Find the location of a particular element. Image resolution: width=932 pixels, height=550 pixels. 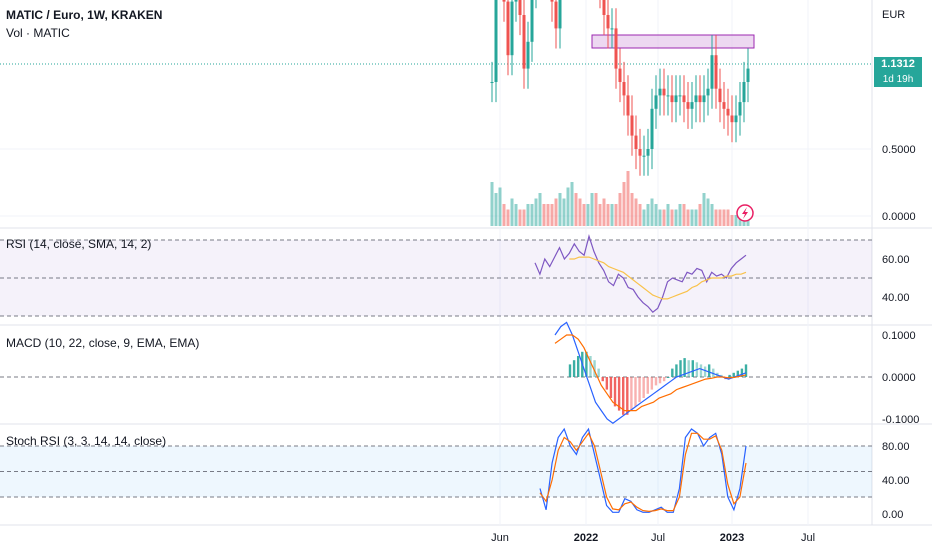

volume-group is located at coordinates (620, 198).